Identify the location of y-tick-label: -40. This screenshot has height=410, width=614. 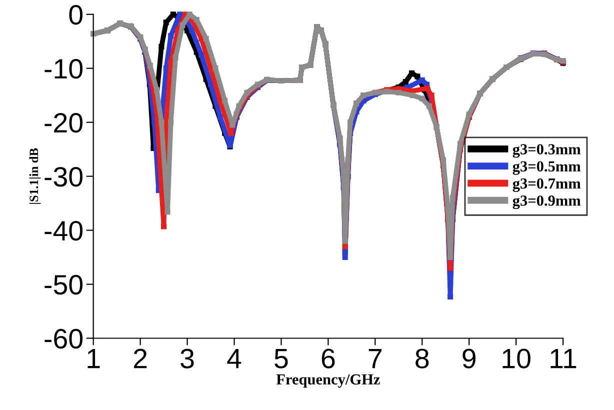
(63, 230).